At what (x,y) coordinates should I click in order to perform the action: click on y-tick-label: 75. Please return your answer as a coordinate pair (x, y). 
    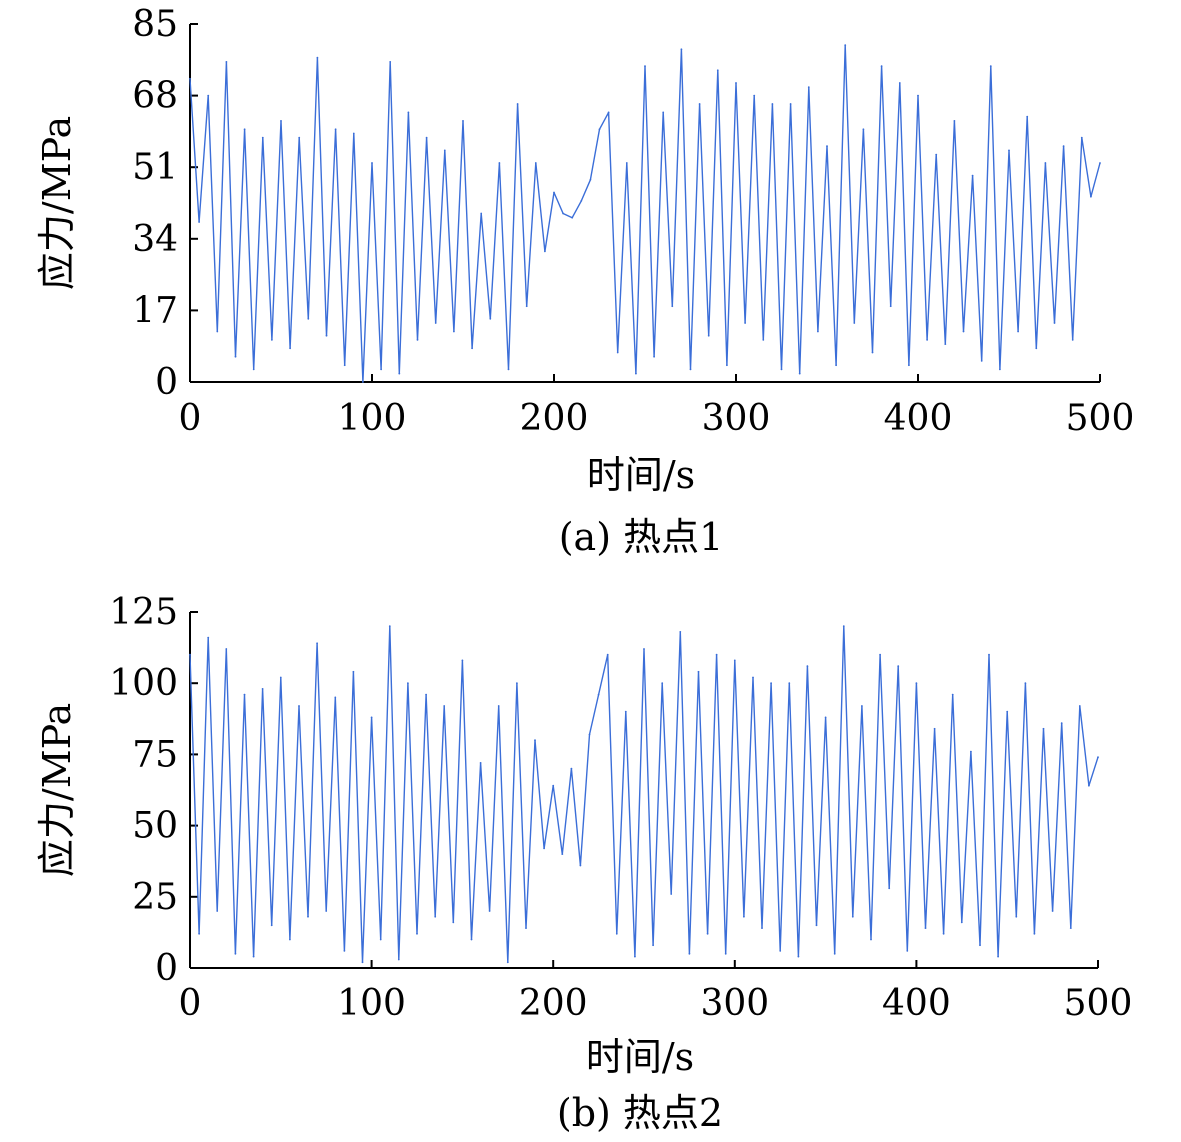
    Looking at the image, I should click on (155, 754).